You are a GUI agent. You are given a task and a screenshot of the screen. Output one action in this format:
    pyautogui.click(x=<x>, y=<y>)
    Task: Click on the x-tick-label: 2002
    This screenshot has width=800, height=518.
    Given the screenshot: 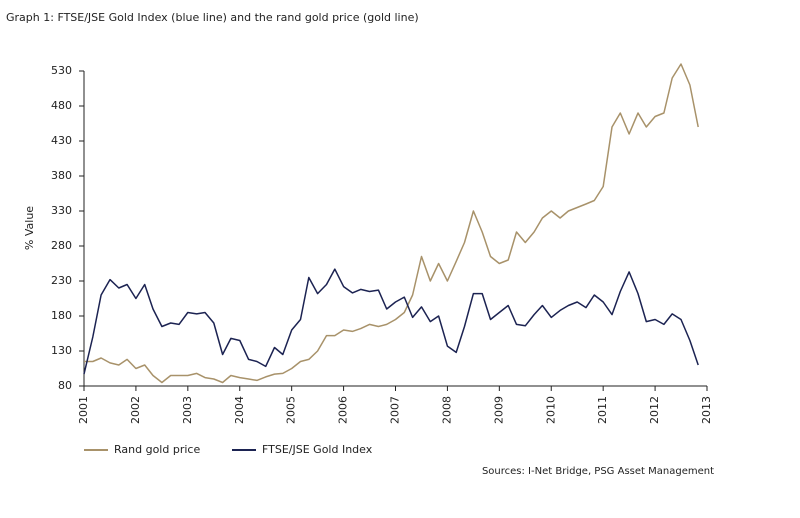 What is the action you would take?
    pyautogui.click(x=135, y=410)
    